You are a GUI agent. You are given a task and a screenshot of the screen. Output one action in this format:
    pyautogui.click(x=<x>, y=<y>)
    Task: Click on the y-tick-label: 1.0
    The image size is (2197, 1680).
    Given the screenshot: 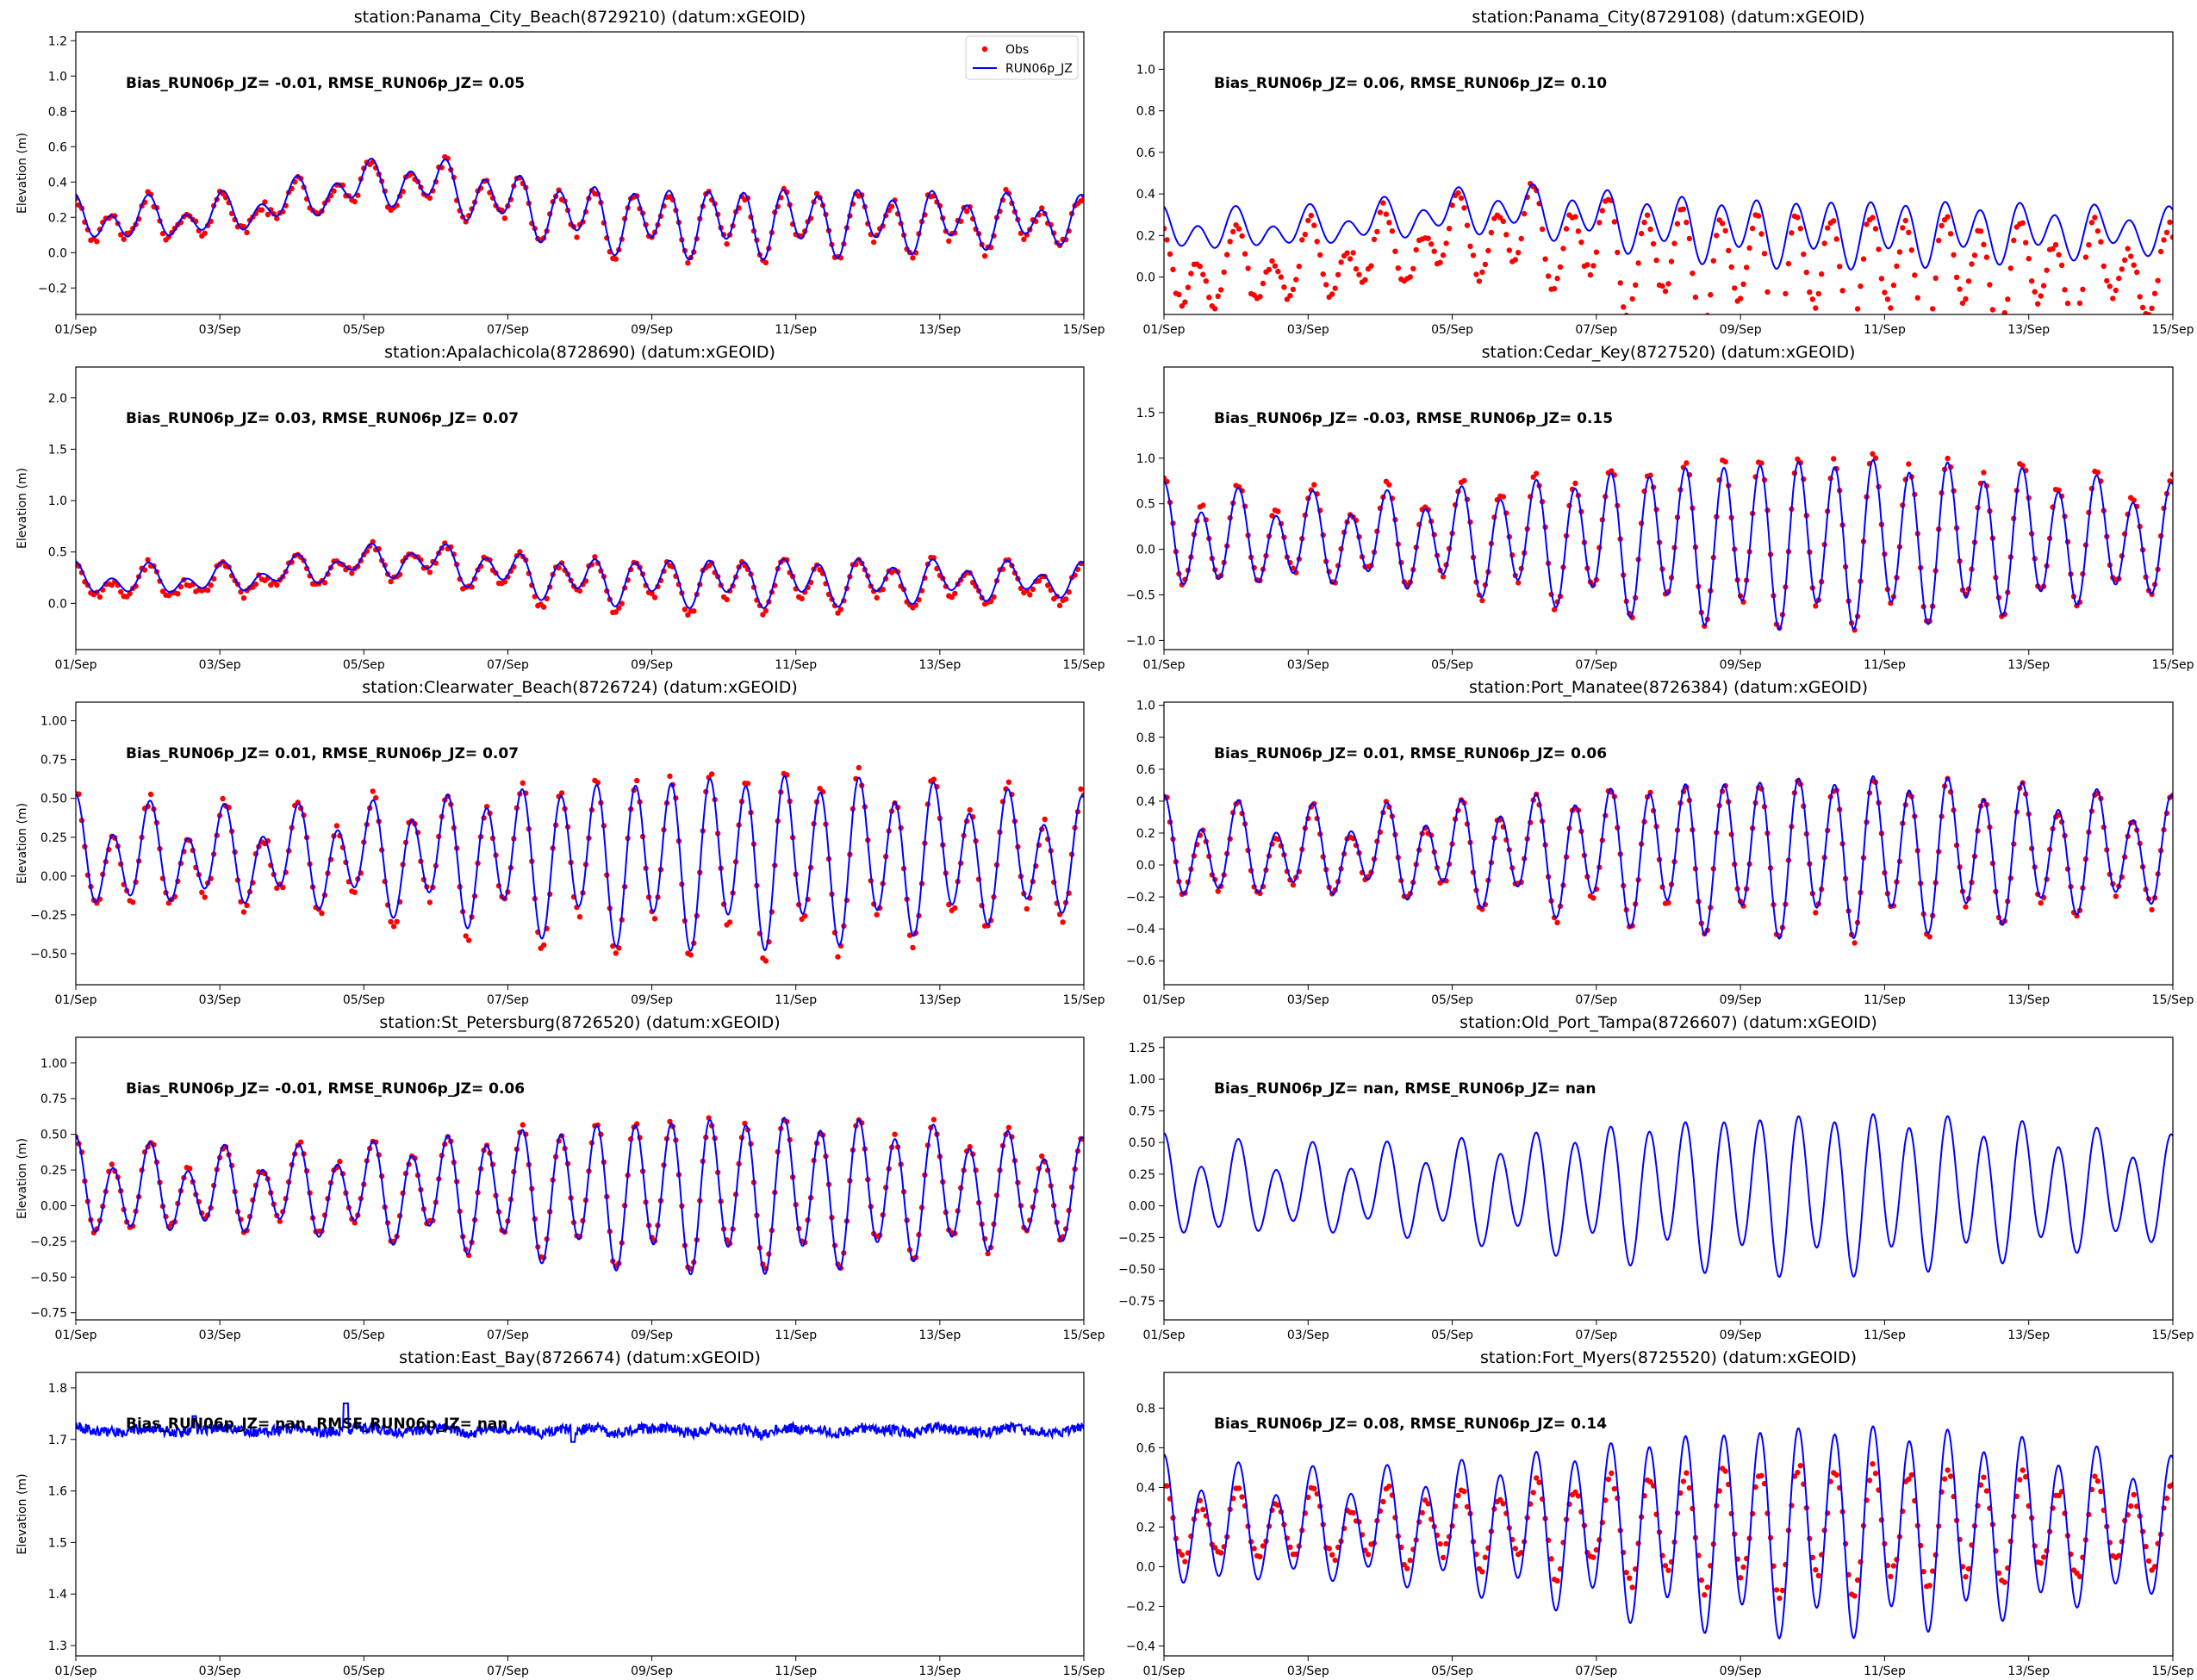 What is the action you would take?
    pyautogui.click(x=58, y=502)
    